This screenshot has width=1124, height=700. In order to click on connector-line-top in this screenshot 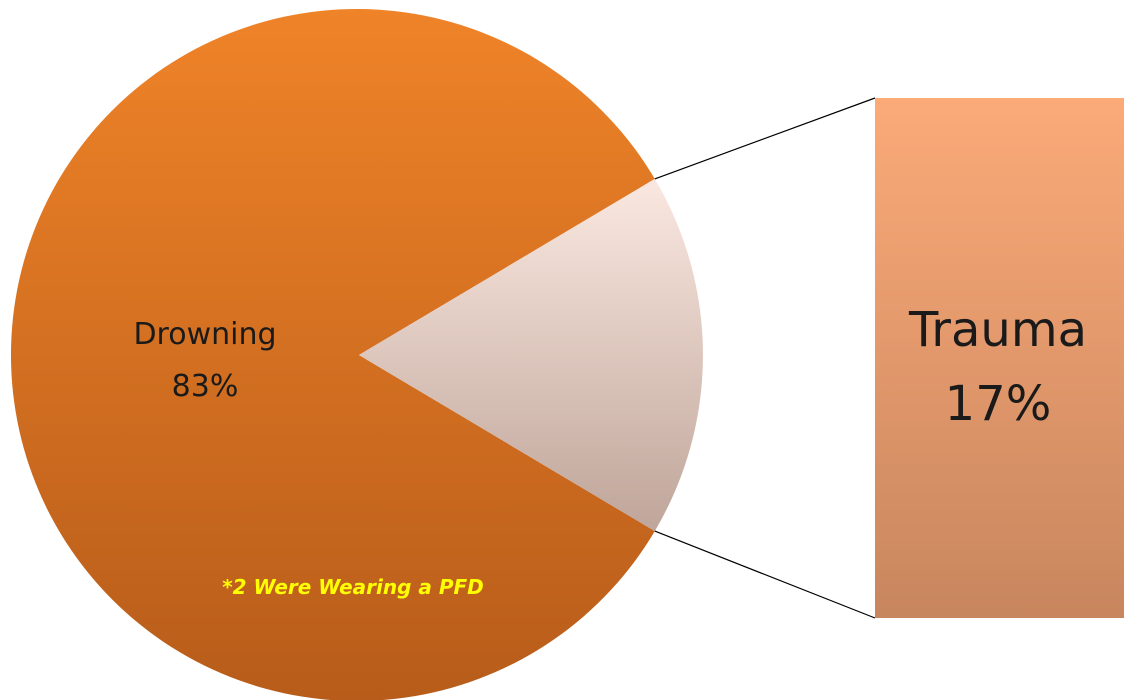, I will do `click(765, 138)`.